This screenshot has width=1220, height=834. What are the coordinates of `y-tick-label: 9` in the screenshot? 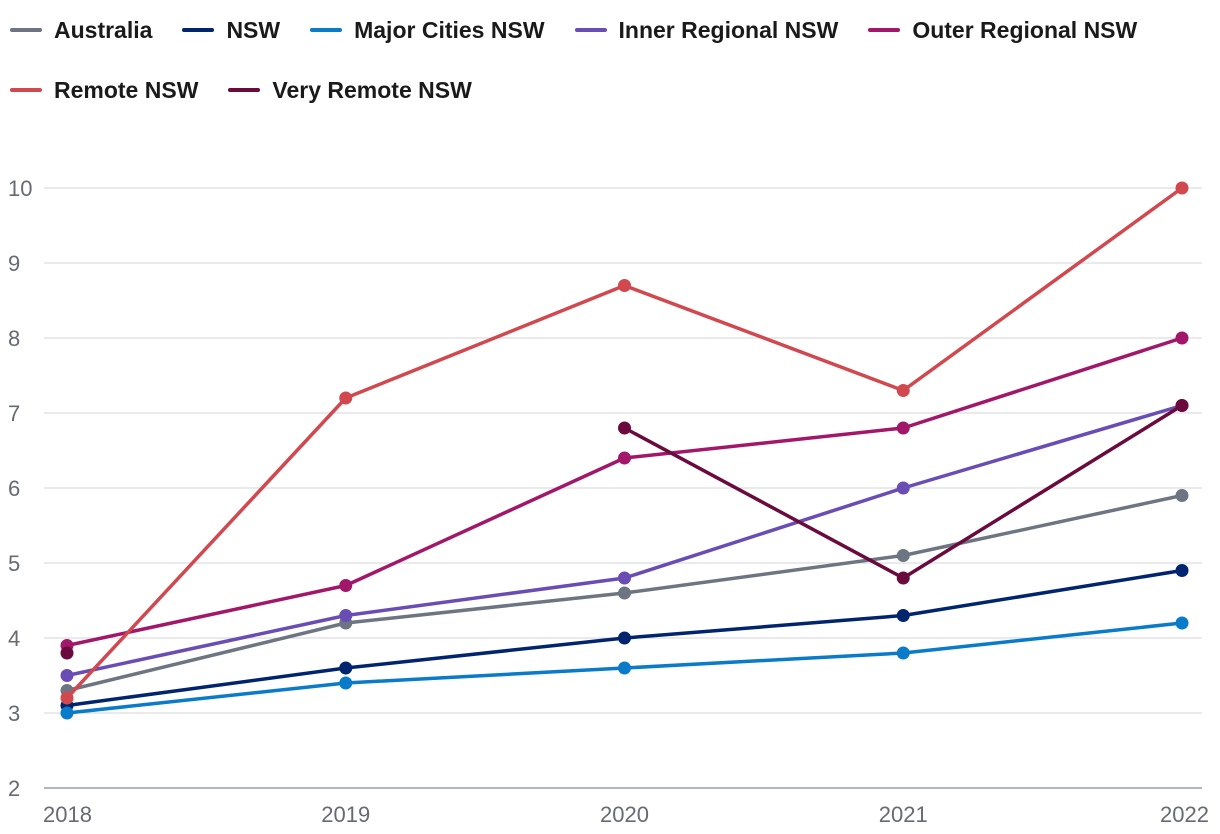 It's located at (14, 263).